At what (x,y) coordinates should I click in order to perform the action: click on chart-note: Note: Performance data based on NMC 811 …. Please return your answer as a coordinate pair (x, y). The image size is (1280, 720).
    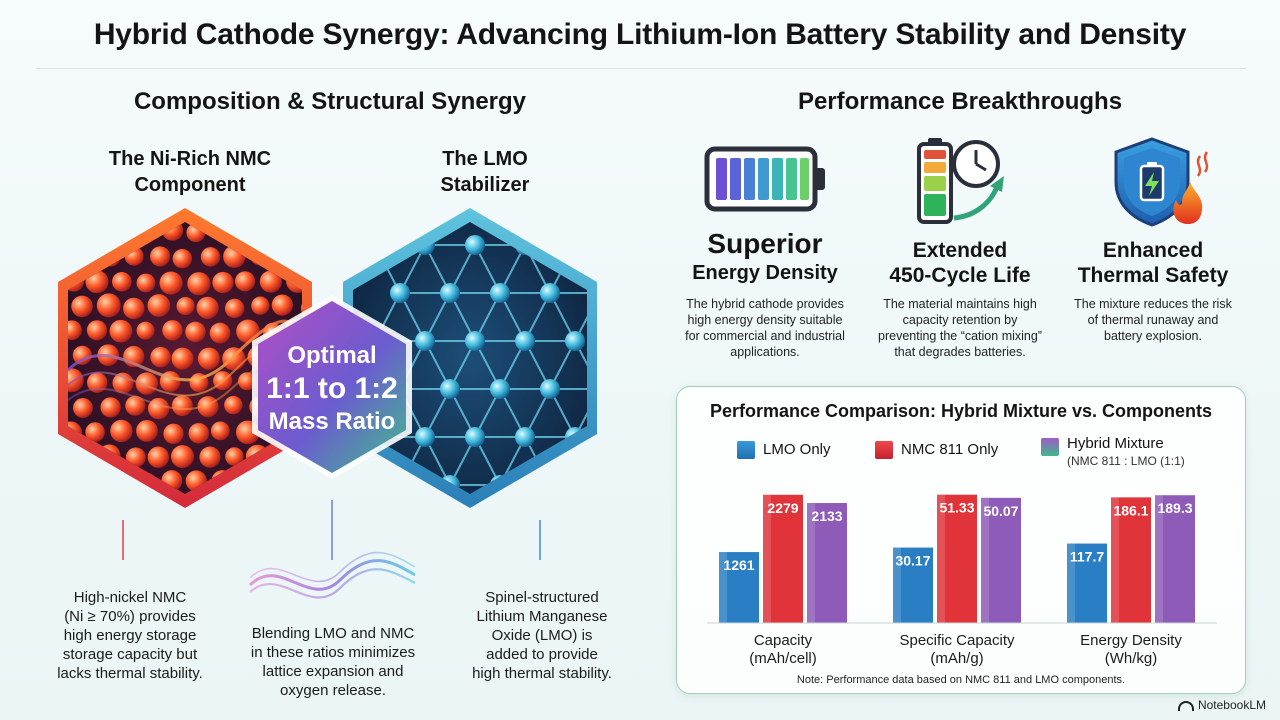
    Looking at the image, I should click on (961, 680).